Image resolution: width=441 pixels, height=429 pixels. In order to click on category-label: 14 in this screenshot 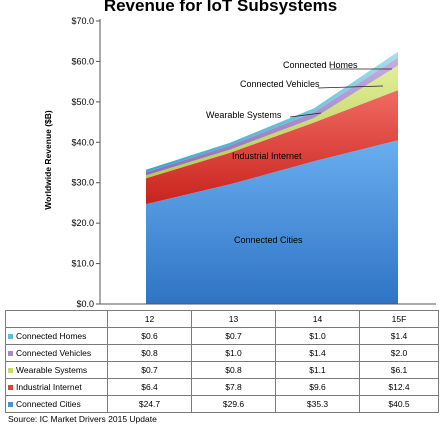, I will do `click(317, 319)`.